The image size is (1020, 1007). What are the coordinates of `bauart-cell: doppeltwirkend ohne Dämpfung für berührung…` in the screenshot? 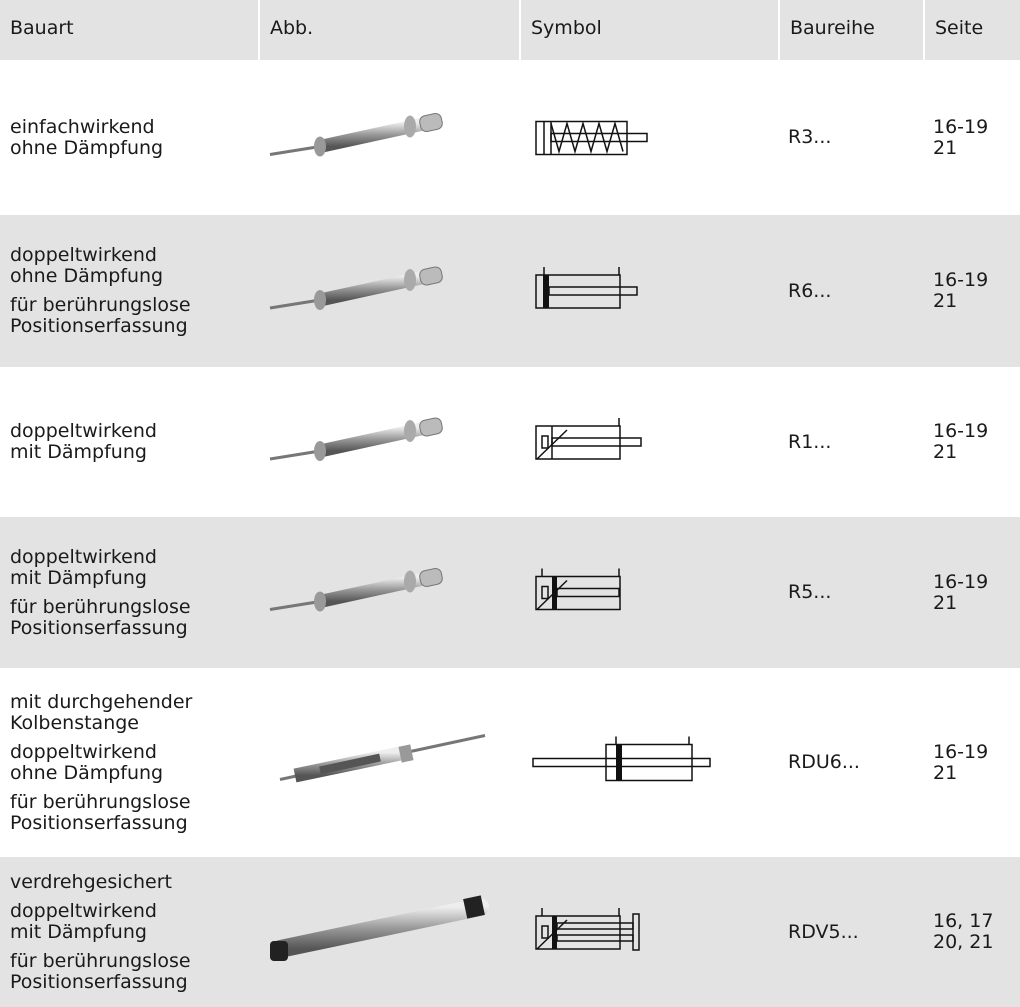 It's located at (134, 291).